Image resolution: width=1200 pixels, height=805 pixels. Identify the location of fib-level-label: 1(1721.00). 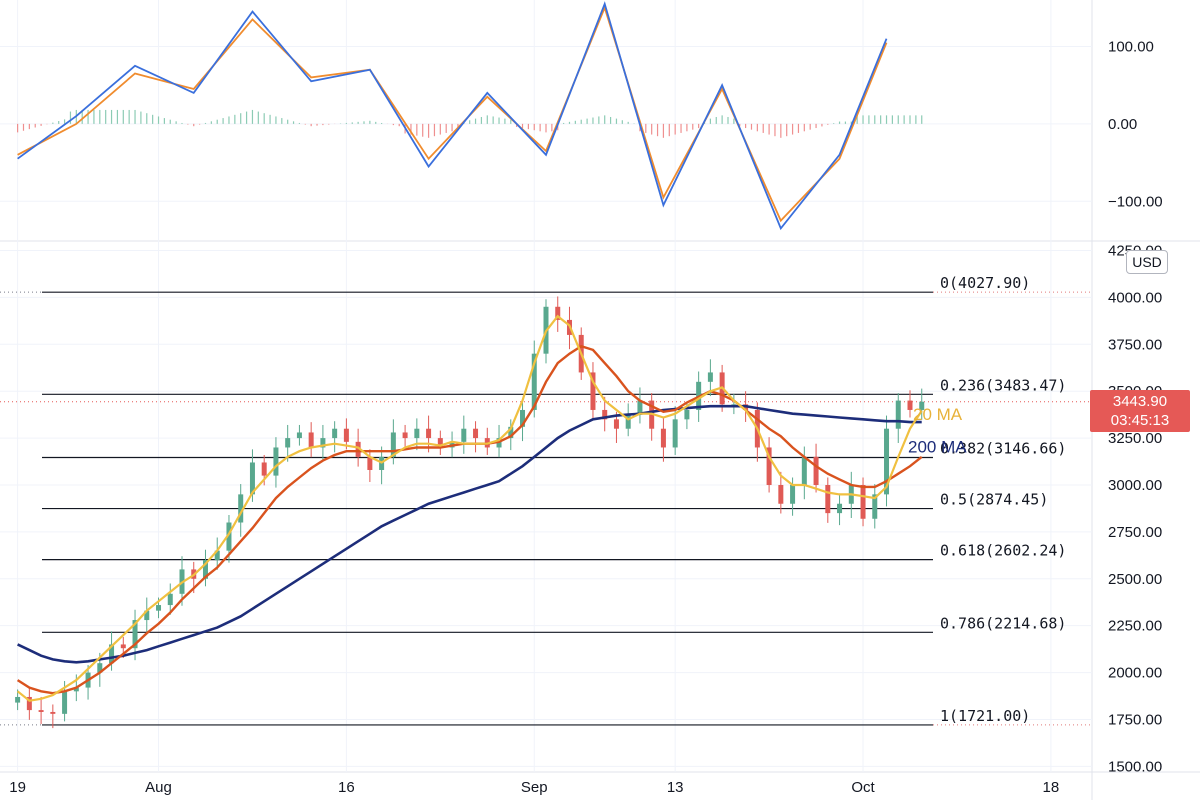
(985, 716).